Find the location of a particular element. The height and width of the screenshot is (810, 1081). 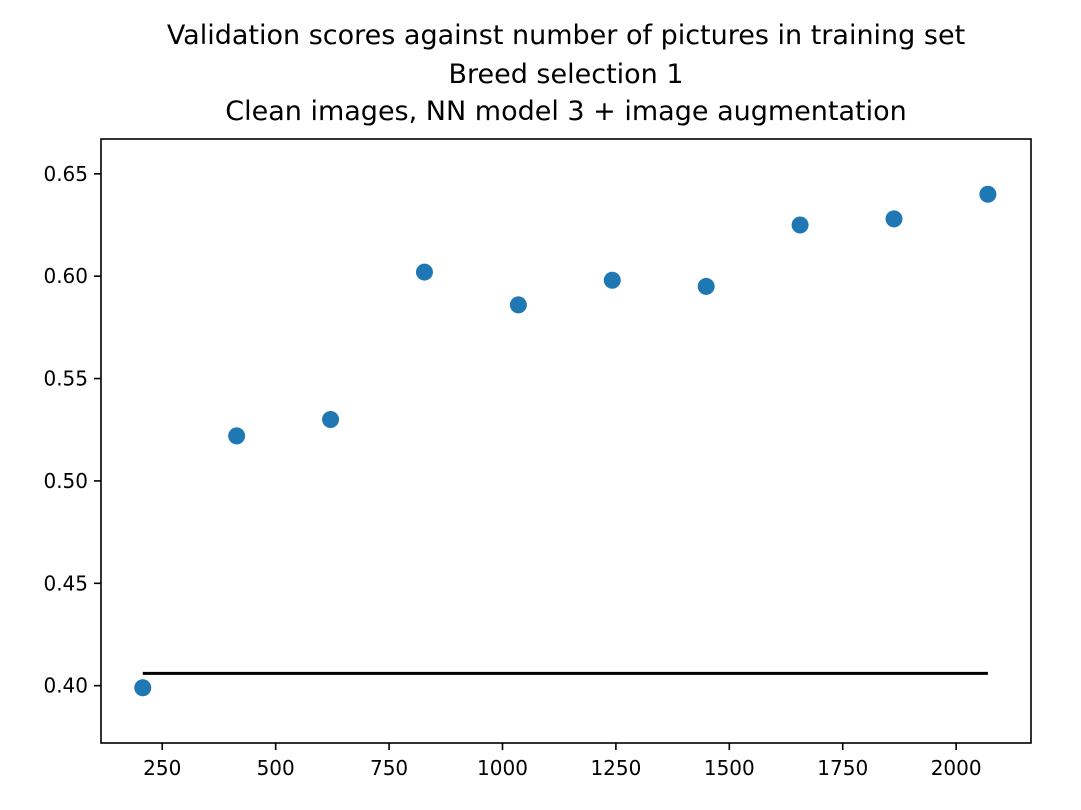

chart-title-line-2: Breed selection 1 is located at coordinates (565, 74).